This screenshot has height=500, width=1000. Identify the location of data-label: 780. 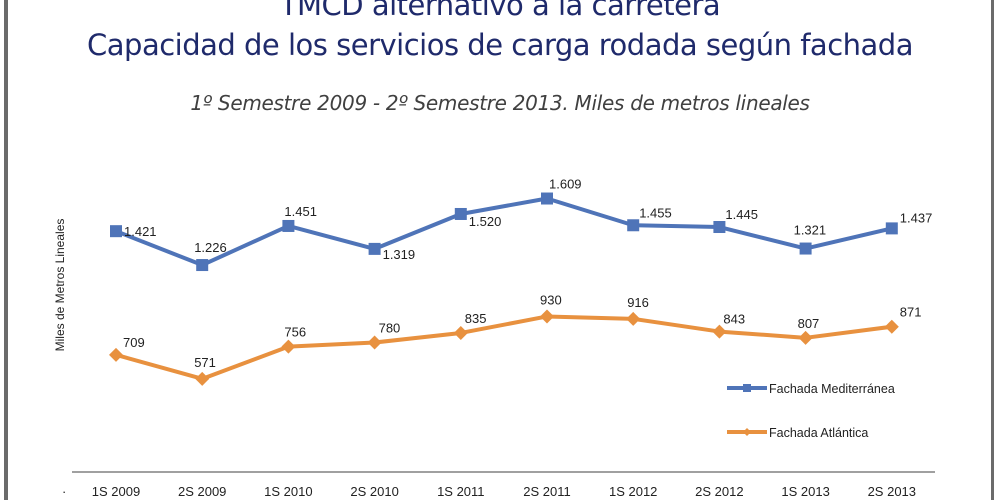
(390, 328).